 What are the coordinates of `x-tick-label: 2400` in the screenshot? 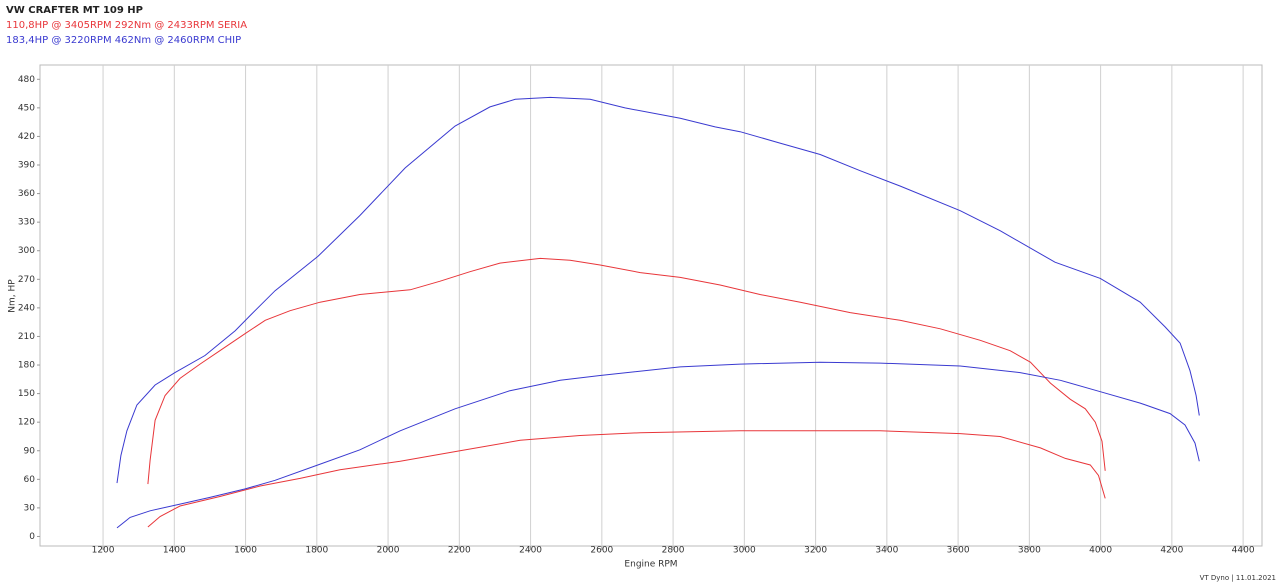 It's located at (530, 551).